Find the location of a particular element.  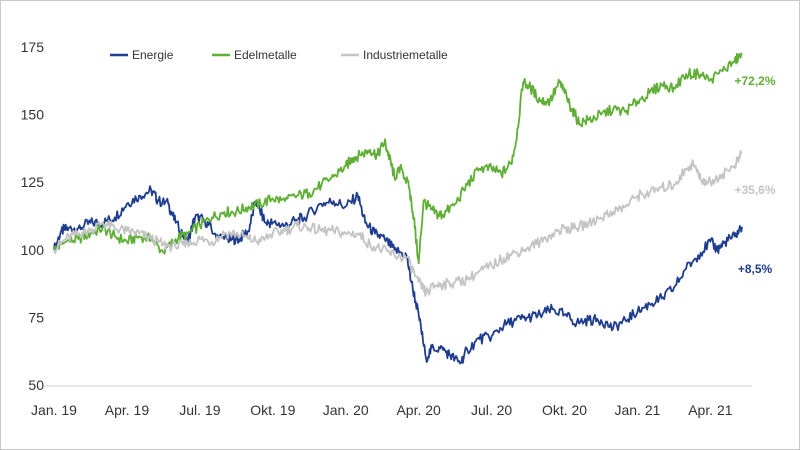

legend: Energie Edelmetalle Industriemetalle is located at coordinates (279, 55).